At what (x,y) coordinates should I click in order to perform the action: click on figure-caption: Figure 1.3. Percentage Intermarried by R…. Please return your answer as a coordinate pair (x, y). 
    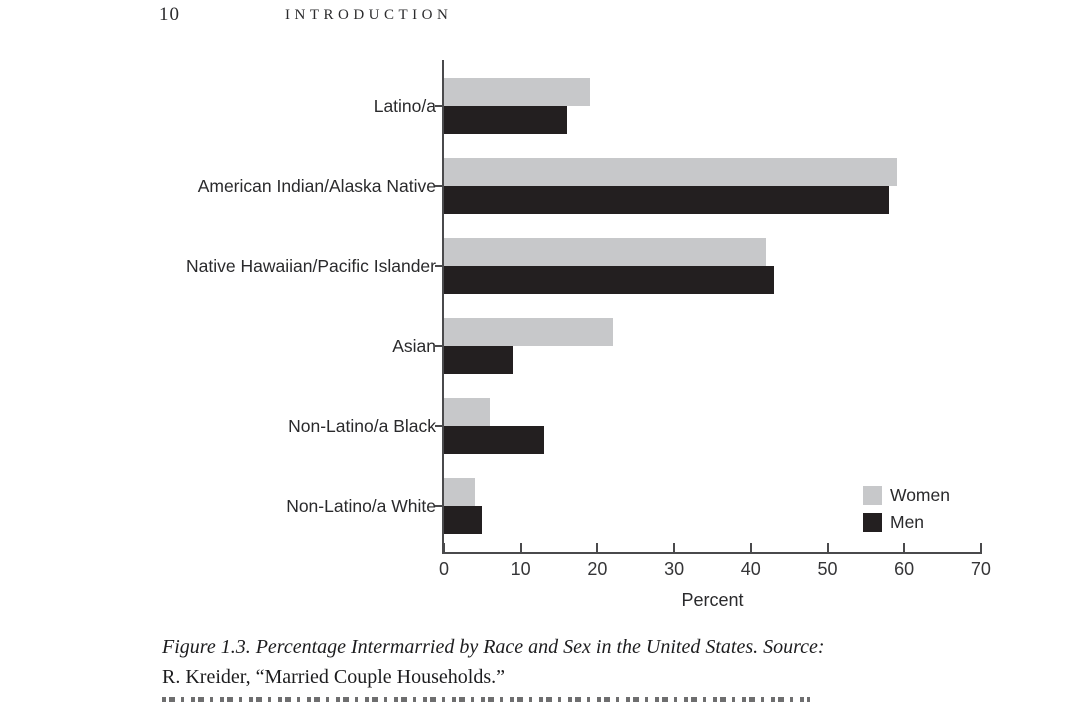
    Looking at the image, I should click on (562, 662).